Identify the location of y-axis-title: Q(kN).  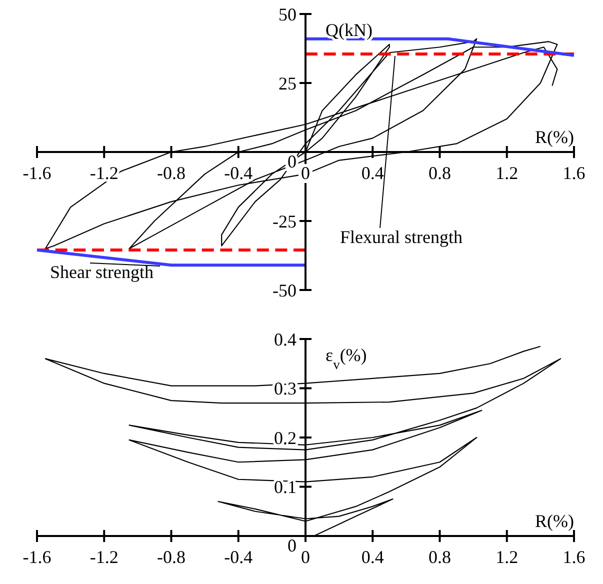
(349, 30).